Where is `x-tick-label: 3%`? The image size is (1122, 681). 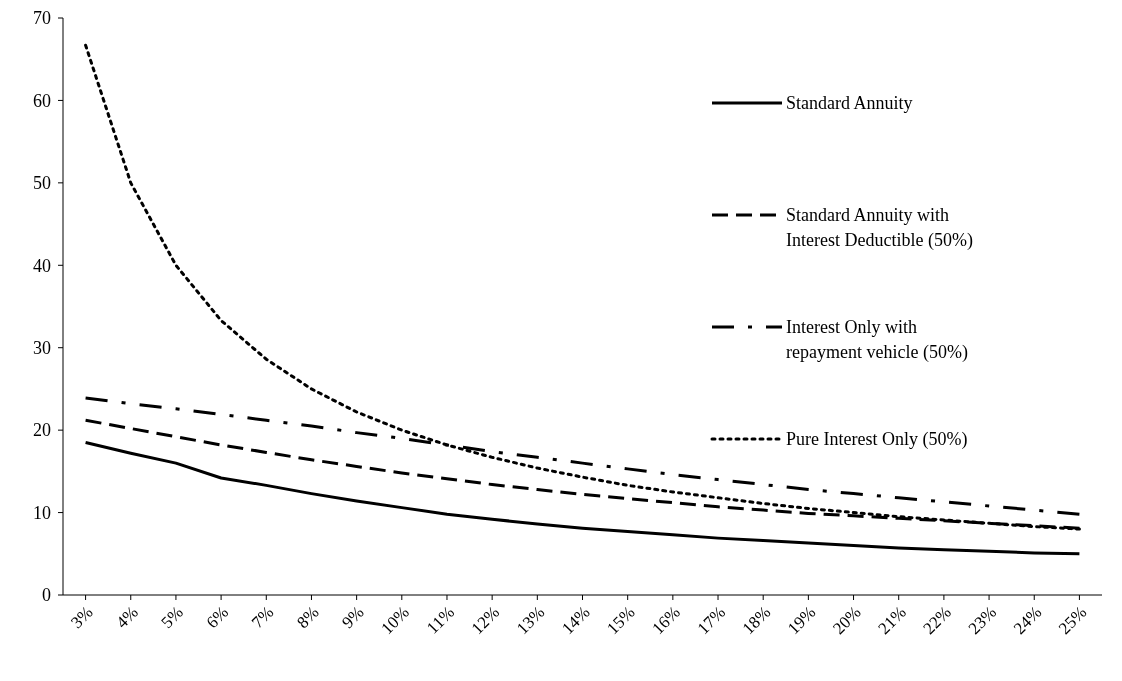
x-tick-label: 3% is located at coordinates (82, 617).